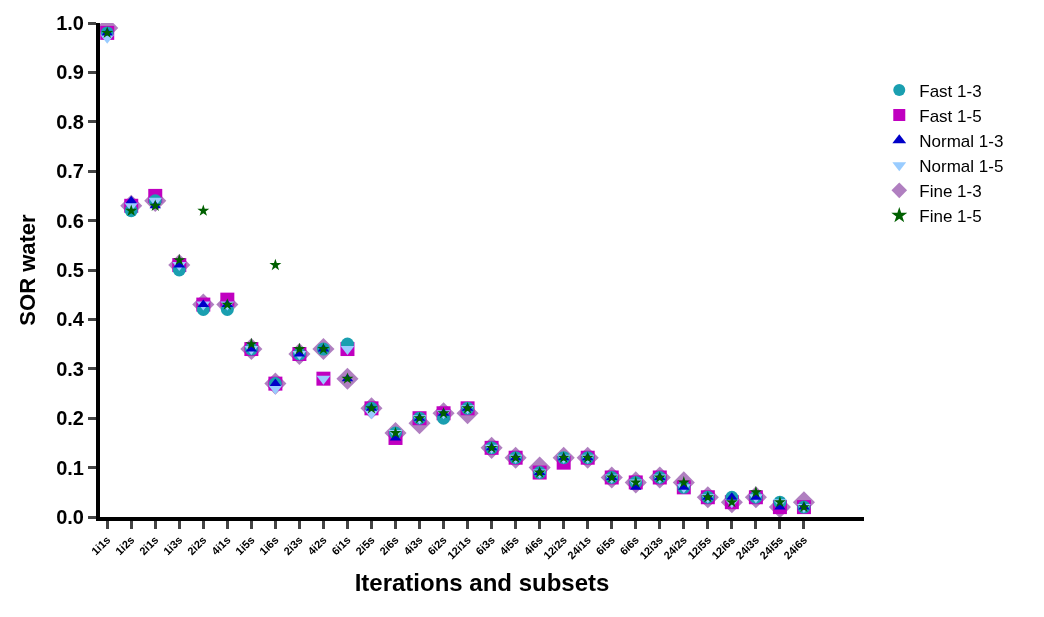 This screenshot has height=617, width=1044. Describe the element at coordinates (482, 583) in the screenshot. I see `x-axis-title: Iterations and subsets` at that location.